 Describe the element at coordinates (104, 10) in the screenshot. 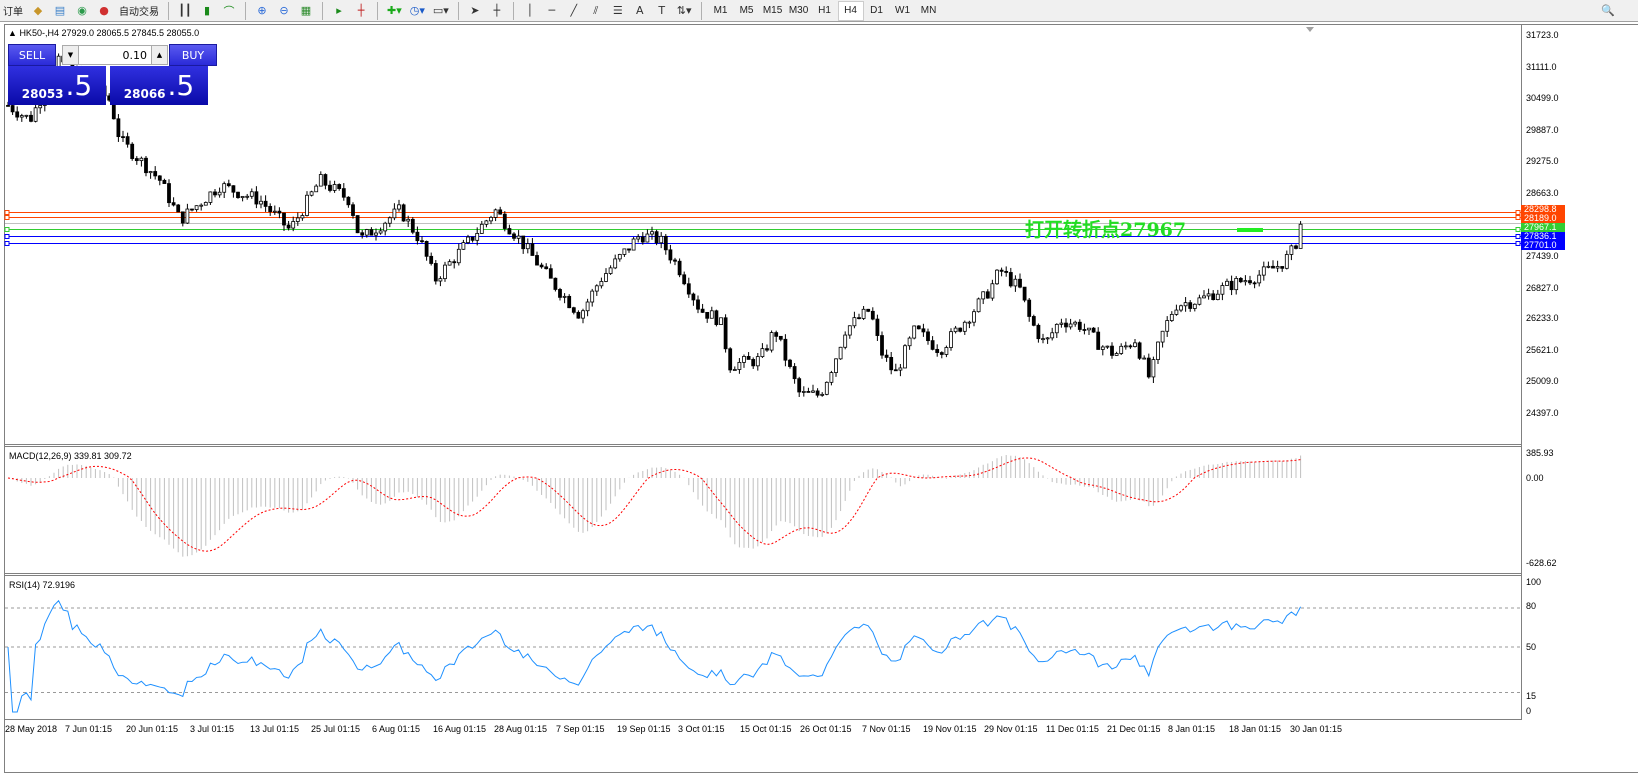

I see `auto-trade-icon: ●` at that location.